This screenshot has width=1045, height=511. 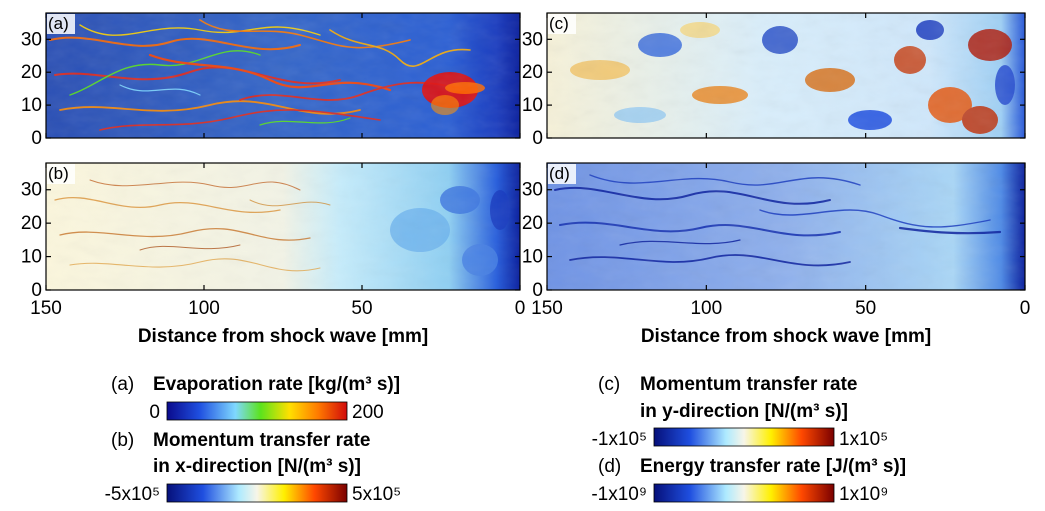 I want to click on legend-c-title-line2: in y-direction [N/(m³ s)], so click(x=744, y=411).